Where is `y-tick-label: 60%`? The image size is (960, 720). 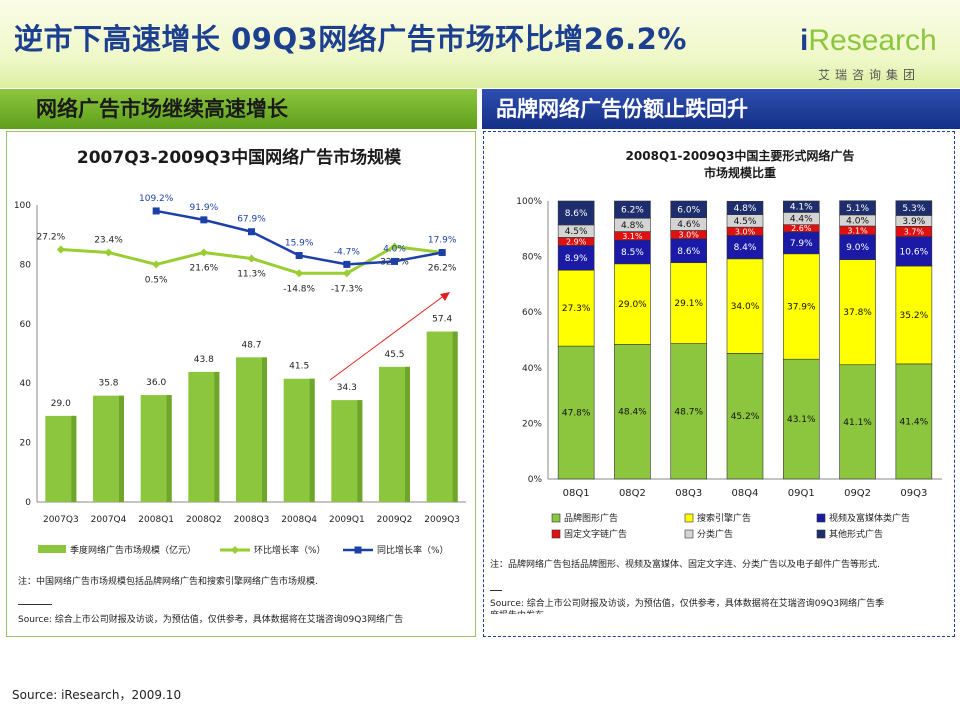
y-tick-label: 60% is located at coordinates (532, 313).